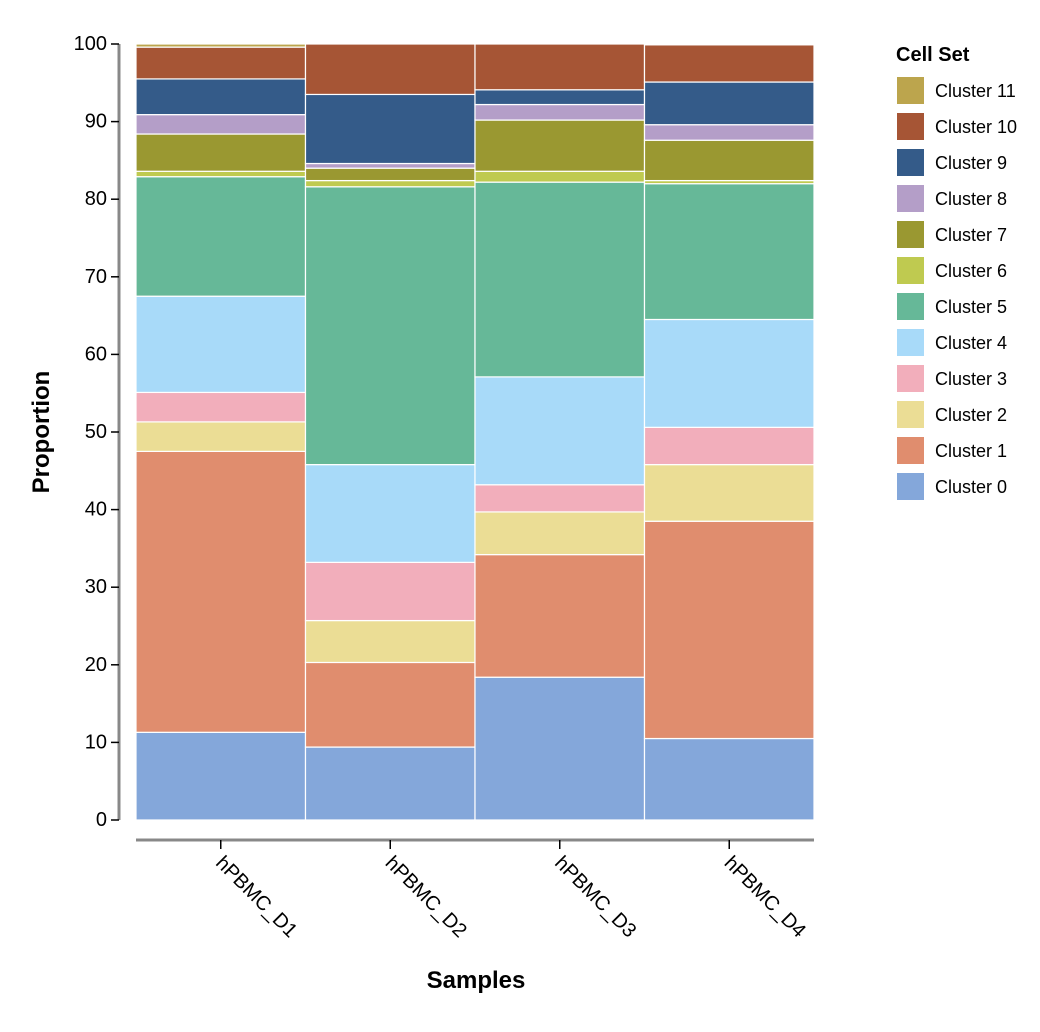 The height and width of the screenshot is (1032, 1040). I want to click on y-tick-label: 0, so click(101, 820).